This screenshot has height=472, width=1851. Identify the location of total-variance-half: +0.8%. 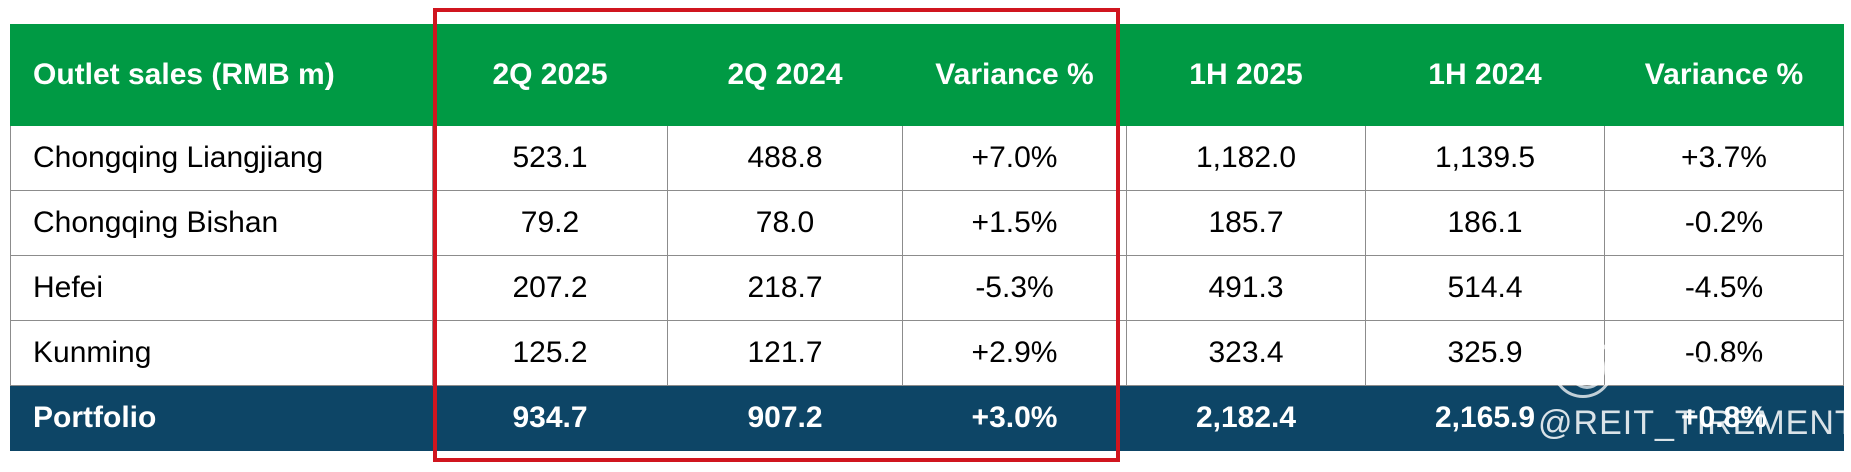
(1724, 418).